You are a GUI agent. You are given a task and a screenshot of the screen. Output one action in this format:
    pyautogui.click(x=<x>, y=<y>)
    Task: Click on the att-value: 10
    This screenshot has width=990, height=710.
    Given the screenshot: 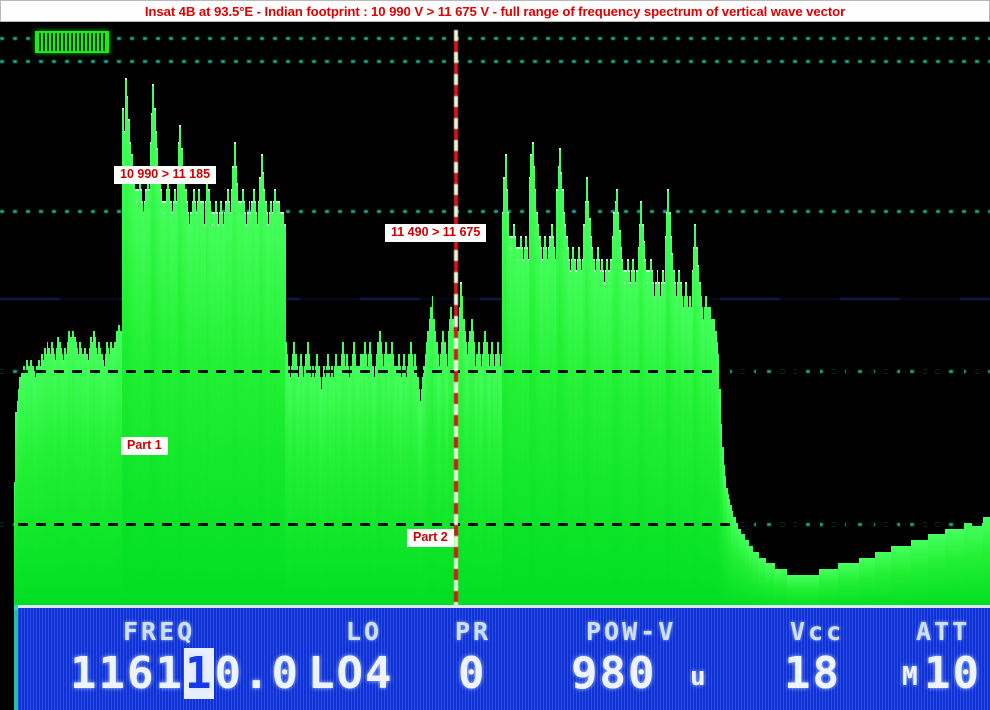 What is the action you would take?
    pyautogui.click(x=952, y=673)
    